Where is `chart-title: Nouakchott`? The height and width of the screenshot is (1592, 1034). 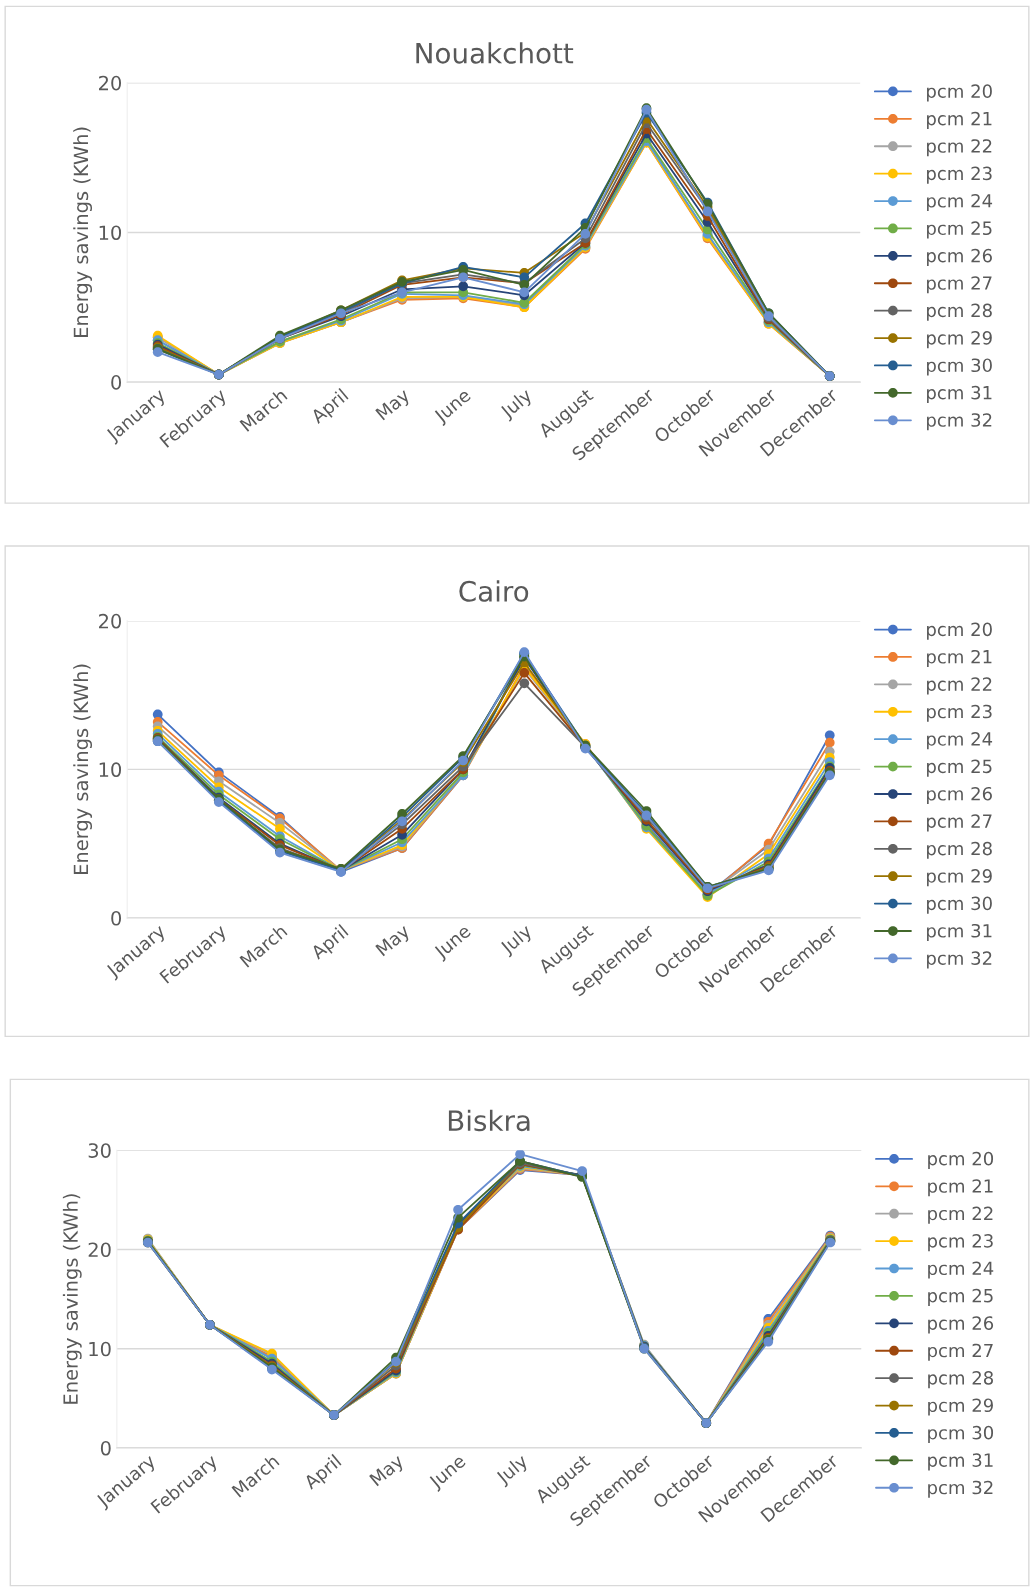
chart-title: Nouakchott is located at coordinates (495, 53).